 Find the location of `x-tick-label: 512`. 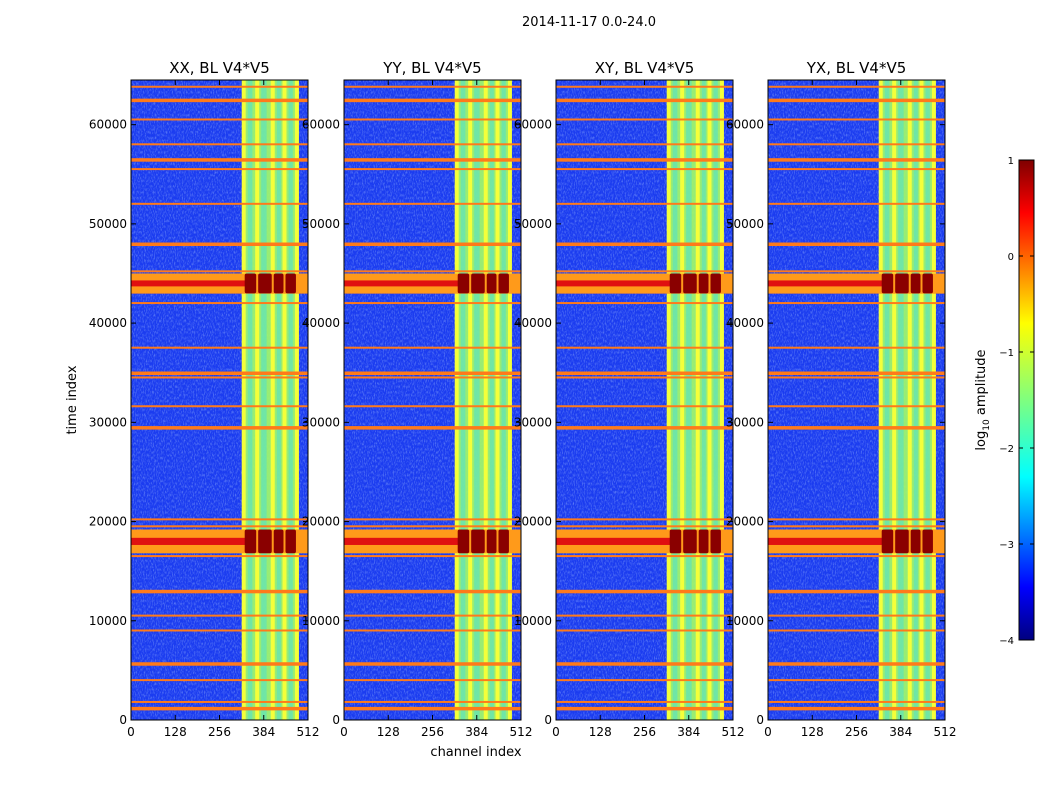

x-tick-label: 512 is located at coordinates (521, 732).